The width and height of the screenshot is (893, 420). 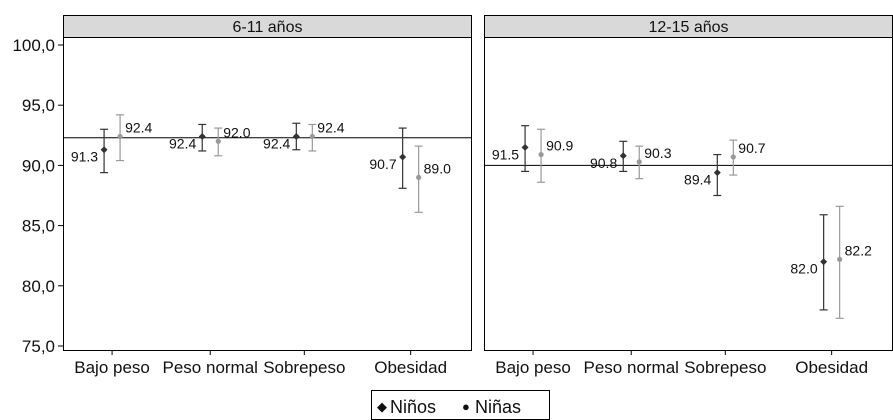 What do you see at coordinates (38, 105) in the screenshot?
I see `y-tick-label: 95,0` at bounding box center [38, 105].